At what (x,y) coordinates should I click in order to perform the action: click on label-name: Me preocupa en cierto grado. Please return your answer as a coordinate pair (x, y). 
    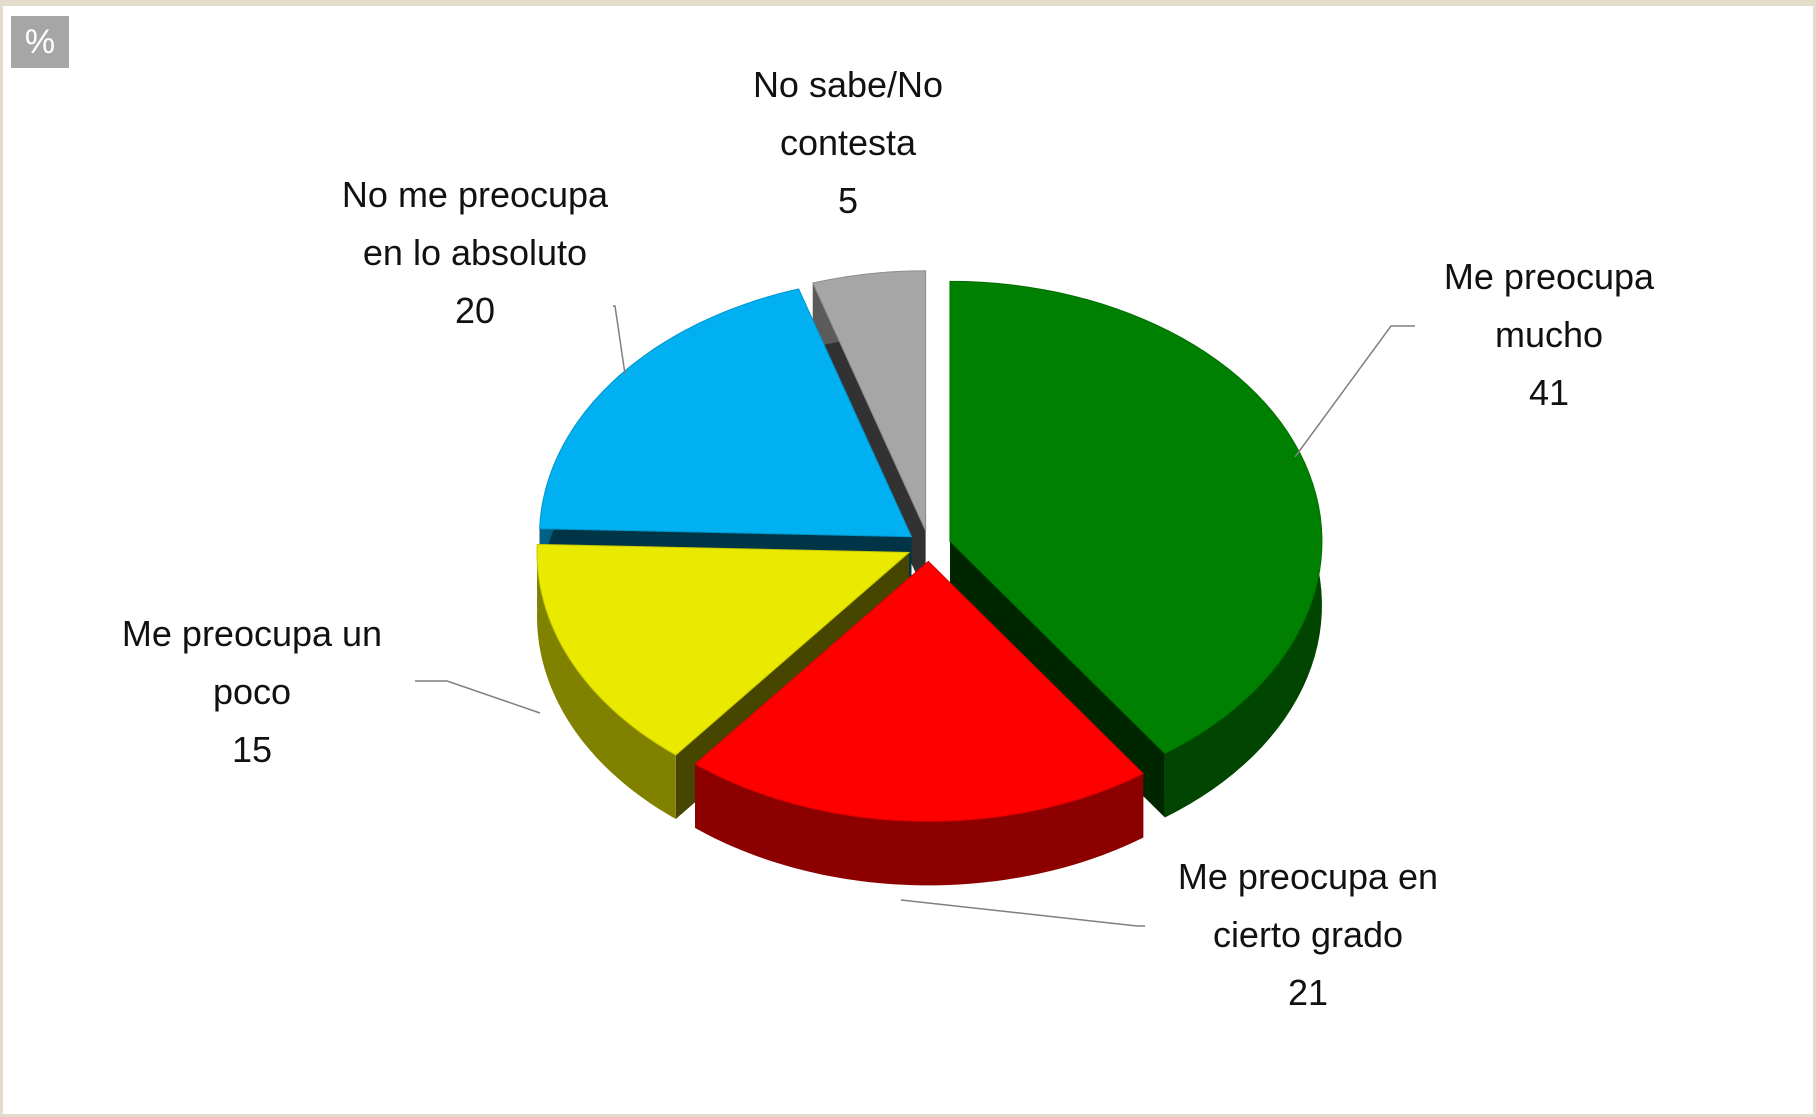
    Looking at the image, I should click on (1308, 905).